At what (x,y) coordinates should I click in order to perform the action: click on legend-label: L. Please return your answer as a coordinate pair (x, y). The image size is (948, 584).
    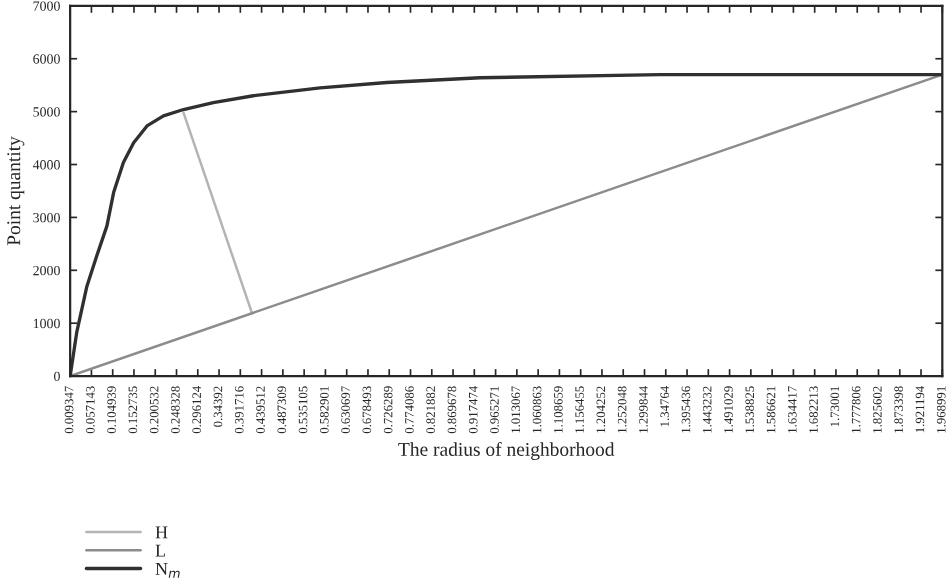
    Looking at the image, I should click on (160, 550).